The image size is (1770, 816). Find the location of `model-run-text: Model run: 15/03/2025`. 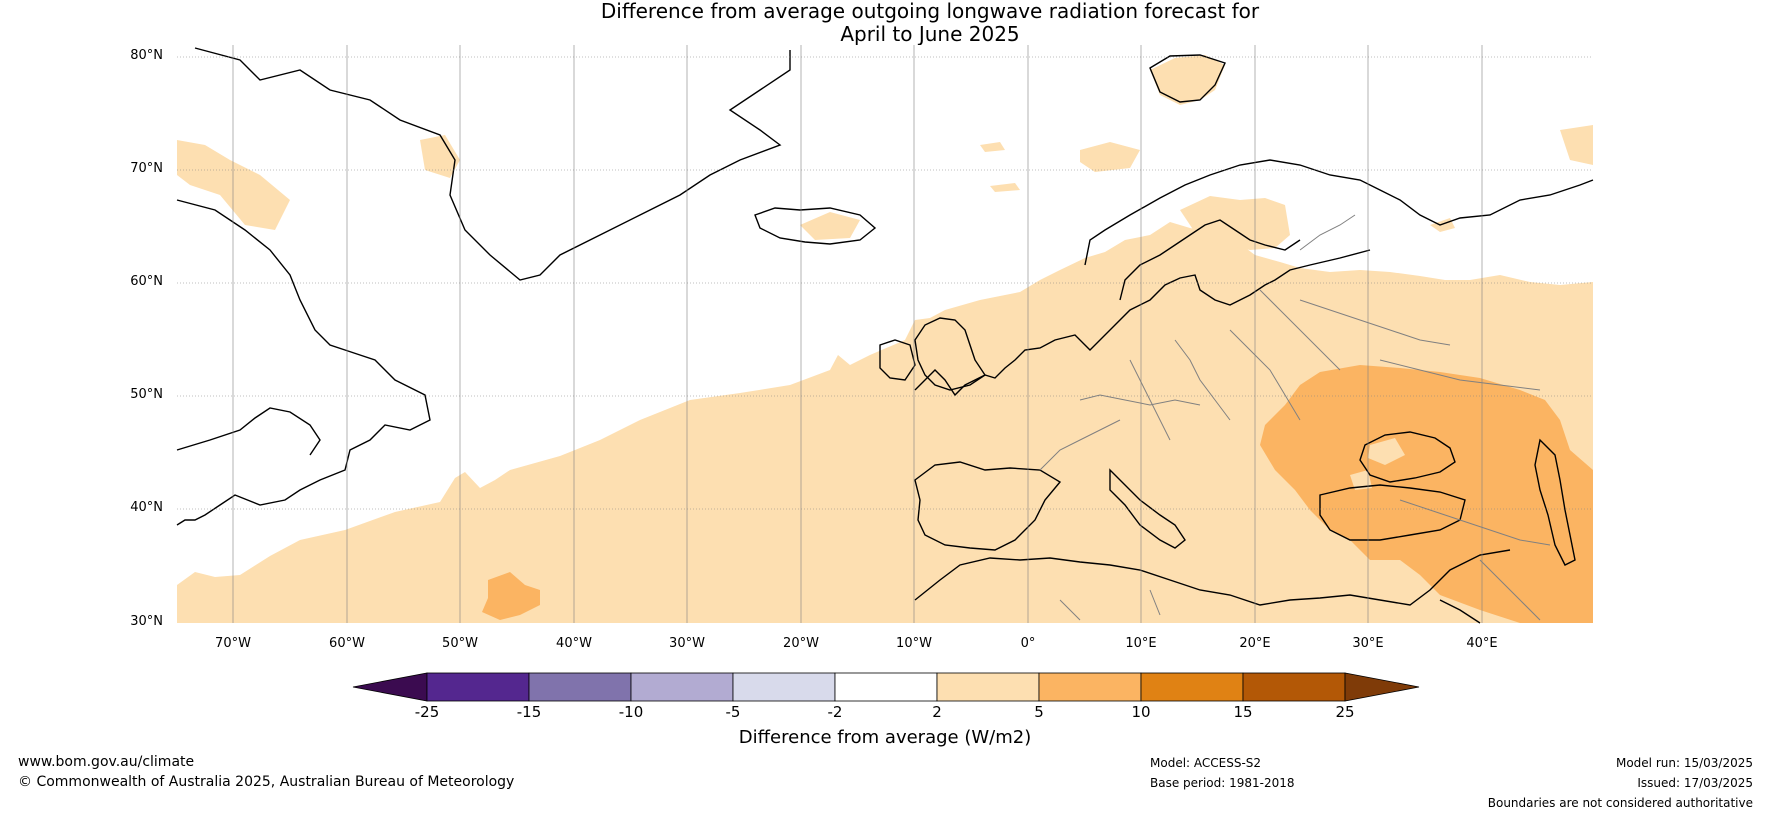

model-run-text: Model run: 15/03/2025 is located at coordinates (1684, 763).